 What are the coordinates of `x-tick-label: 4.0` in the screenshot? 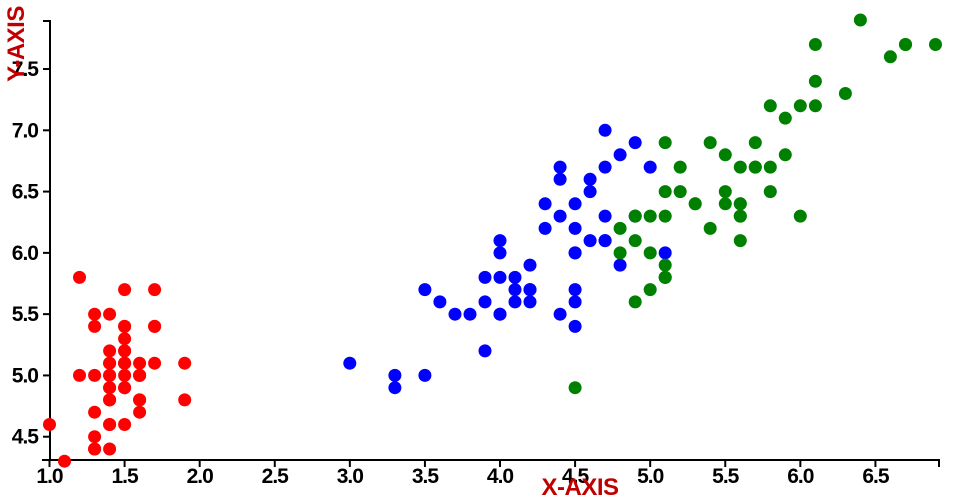 It's located at (500, 476).